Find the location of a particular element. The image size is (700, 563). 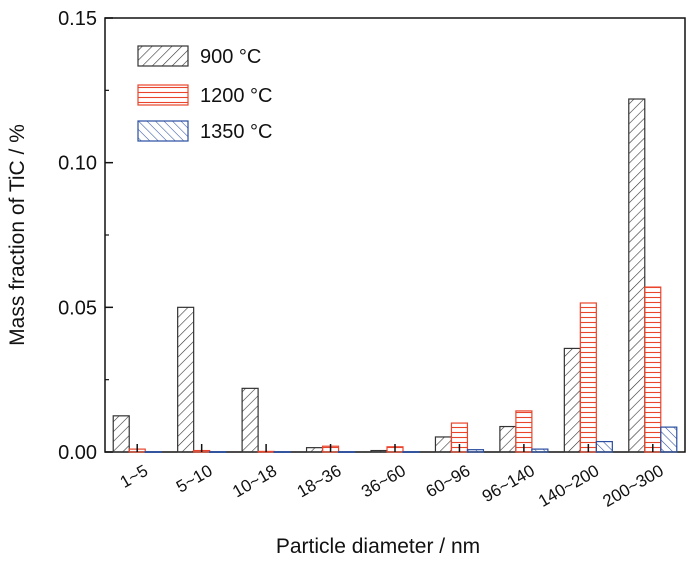

legend: 900 °C 1200 °C 1350 °C is located at coordinates (205, 94).